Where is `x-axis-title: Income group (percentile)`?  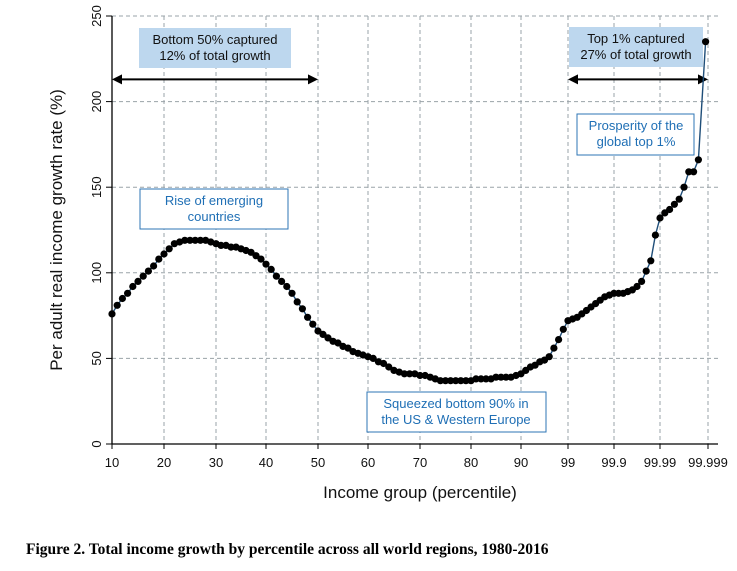
x-axis-title: Income group (percentile) is located at coordinates (420, 492).